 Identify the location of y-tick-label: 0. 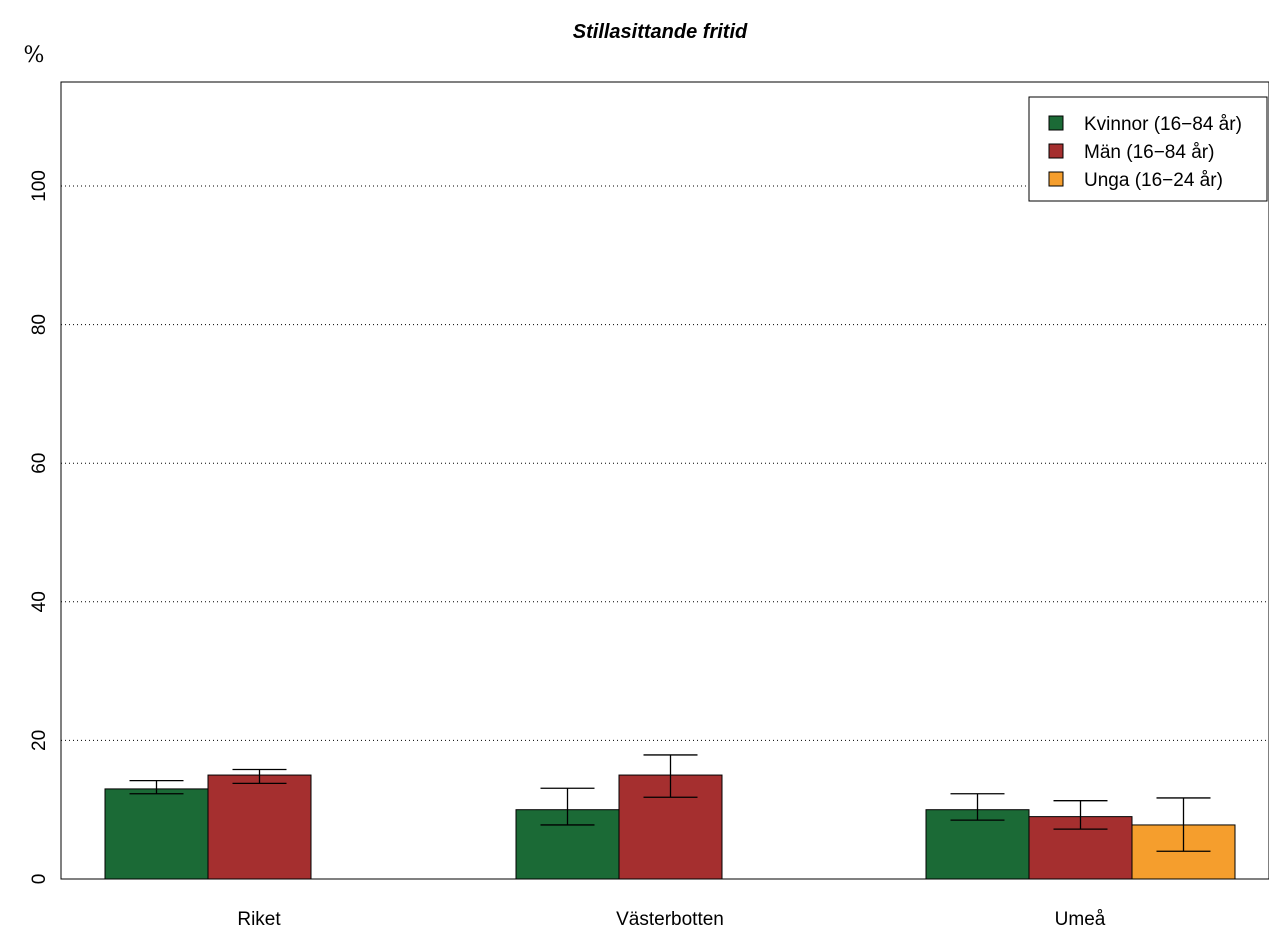
(39, 879).